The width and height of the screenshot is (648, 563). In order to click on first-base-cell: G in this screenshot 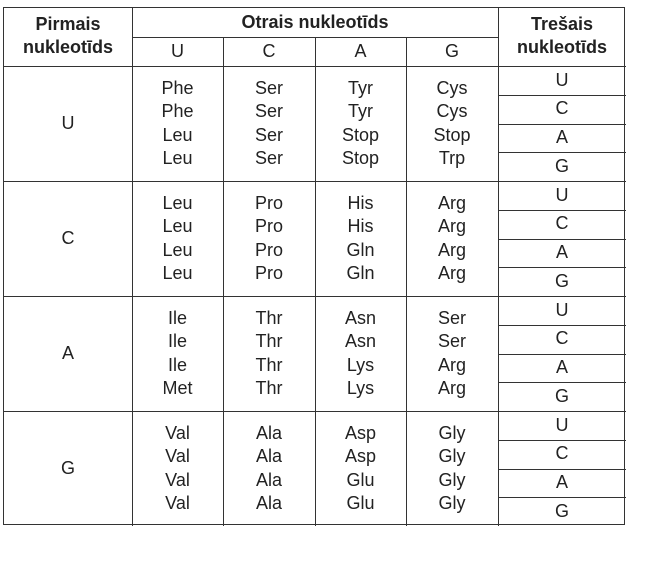, I will do `click(67, 467)`.